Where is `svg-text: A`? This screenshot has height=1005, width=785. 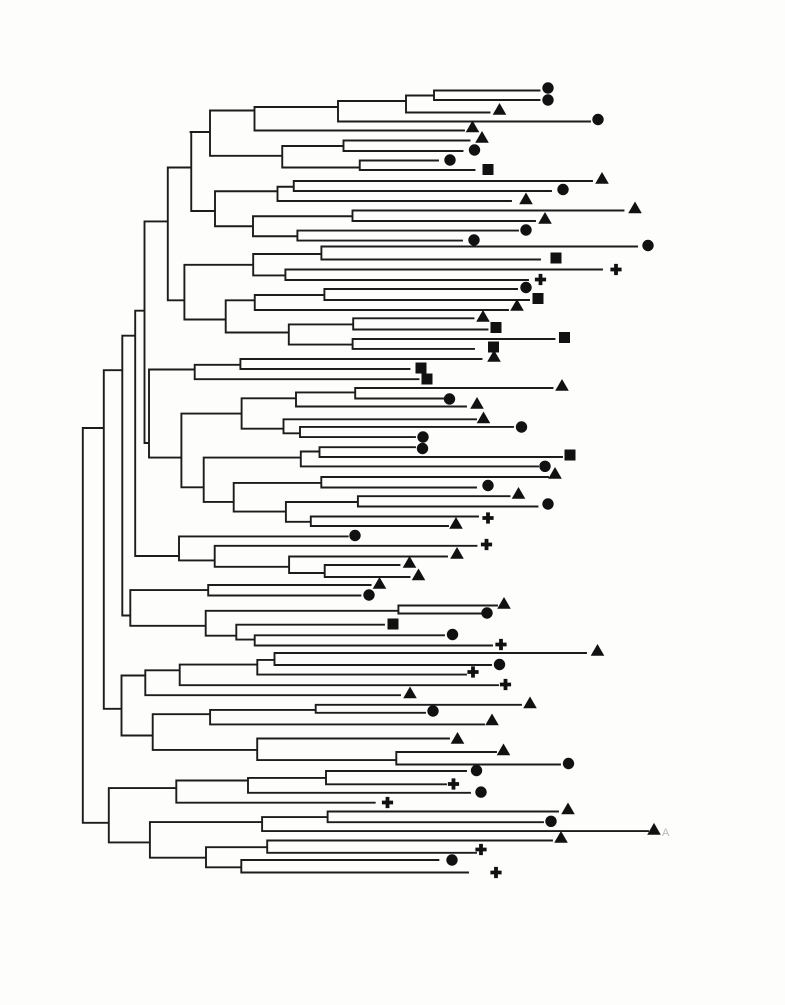
svg-text: A is located at coordinates (666, 833).